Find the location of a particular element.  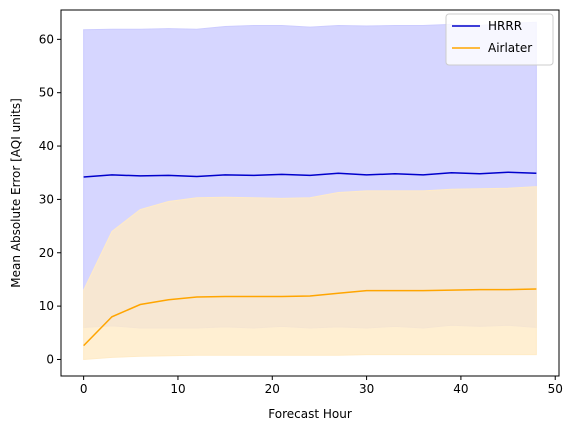

y-axis-label: Mean Absolute Error [AQI units] is located at coordinates (16, 193).